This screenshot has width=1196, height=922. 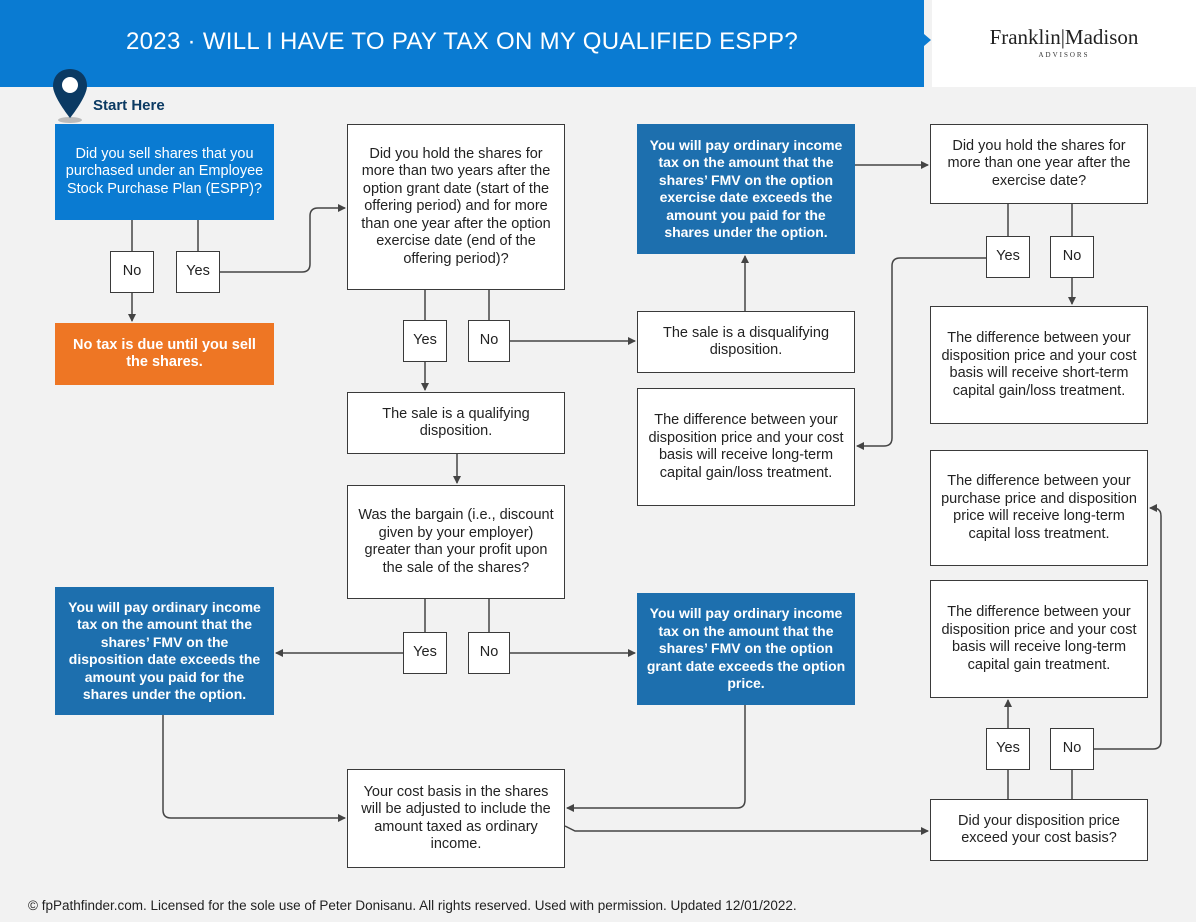 I want to click on header-bar, so click(x=462, y=43).